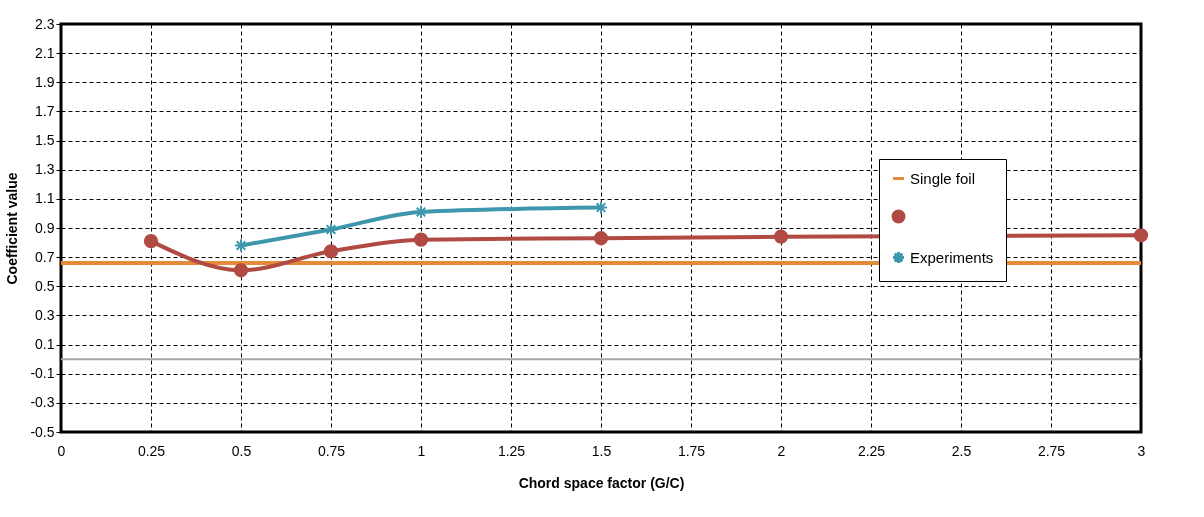 The height and width of the screenshot is (517, 1204). I want to click on x-tick-label: 2, so click(781, 450).